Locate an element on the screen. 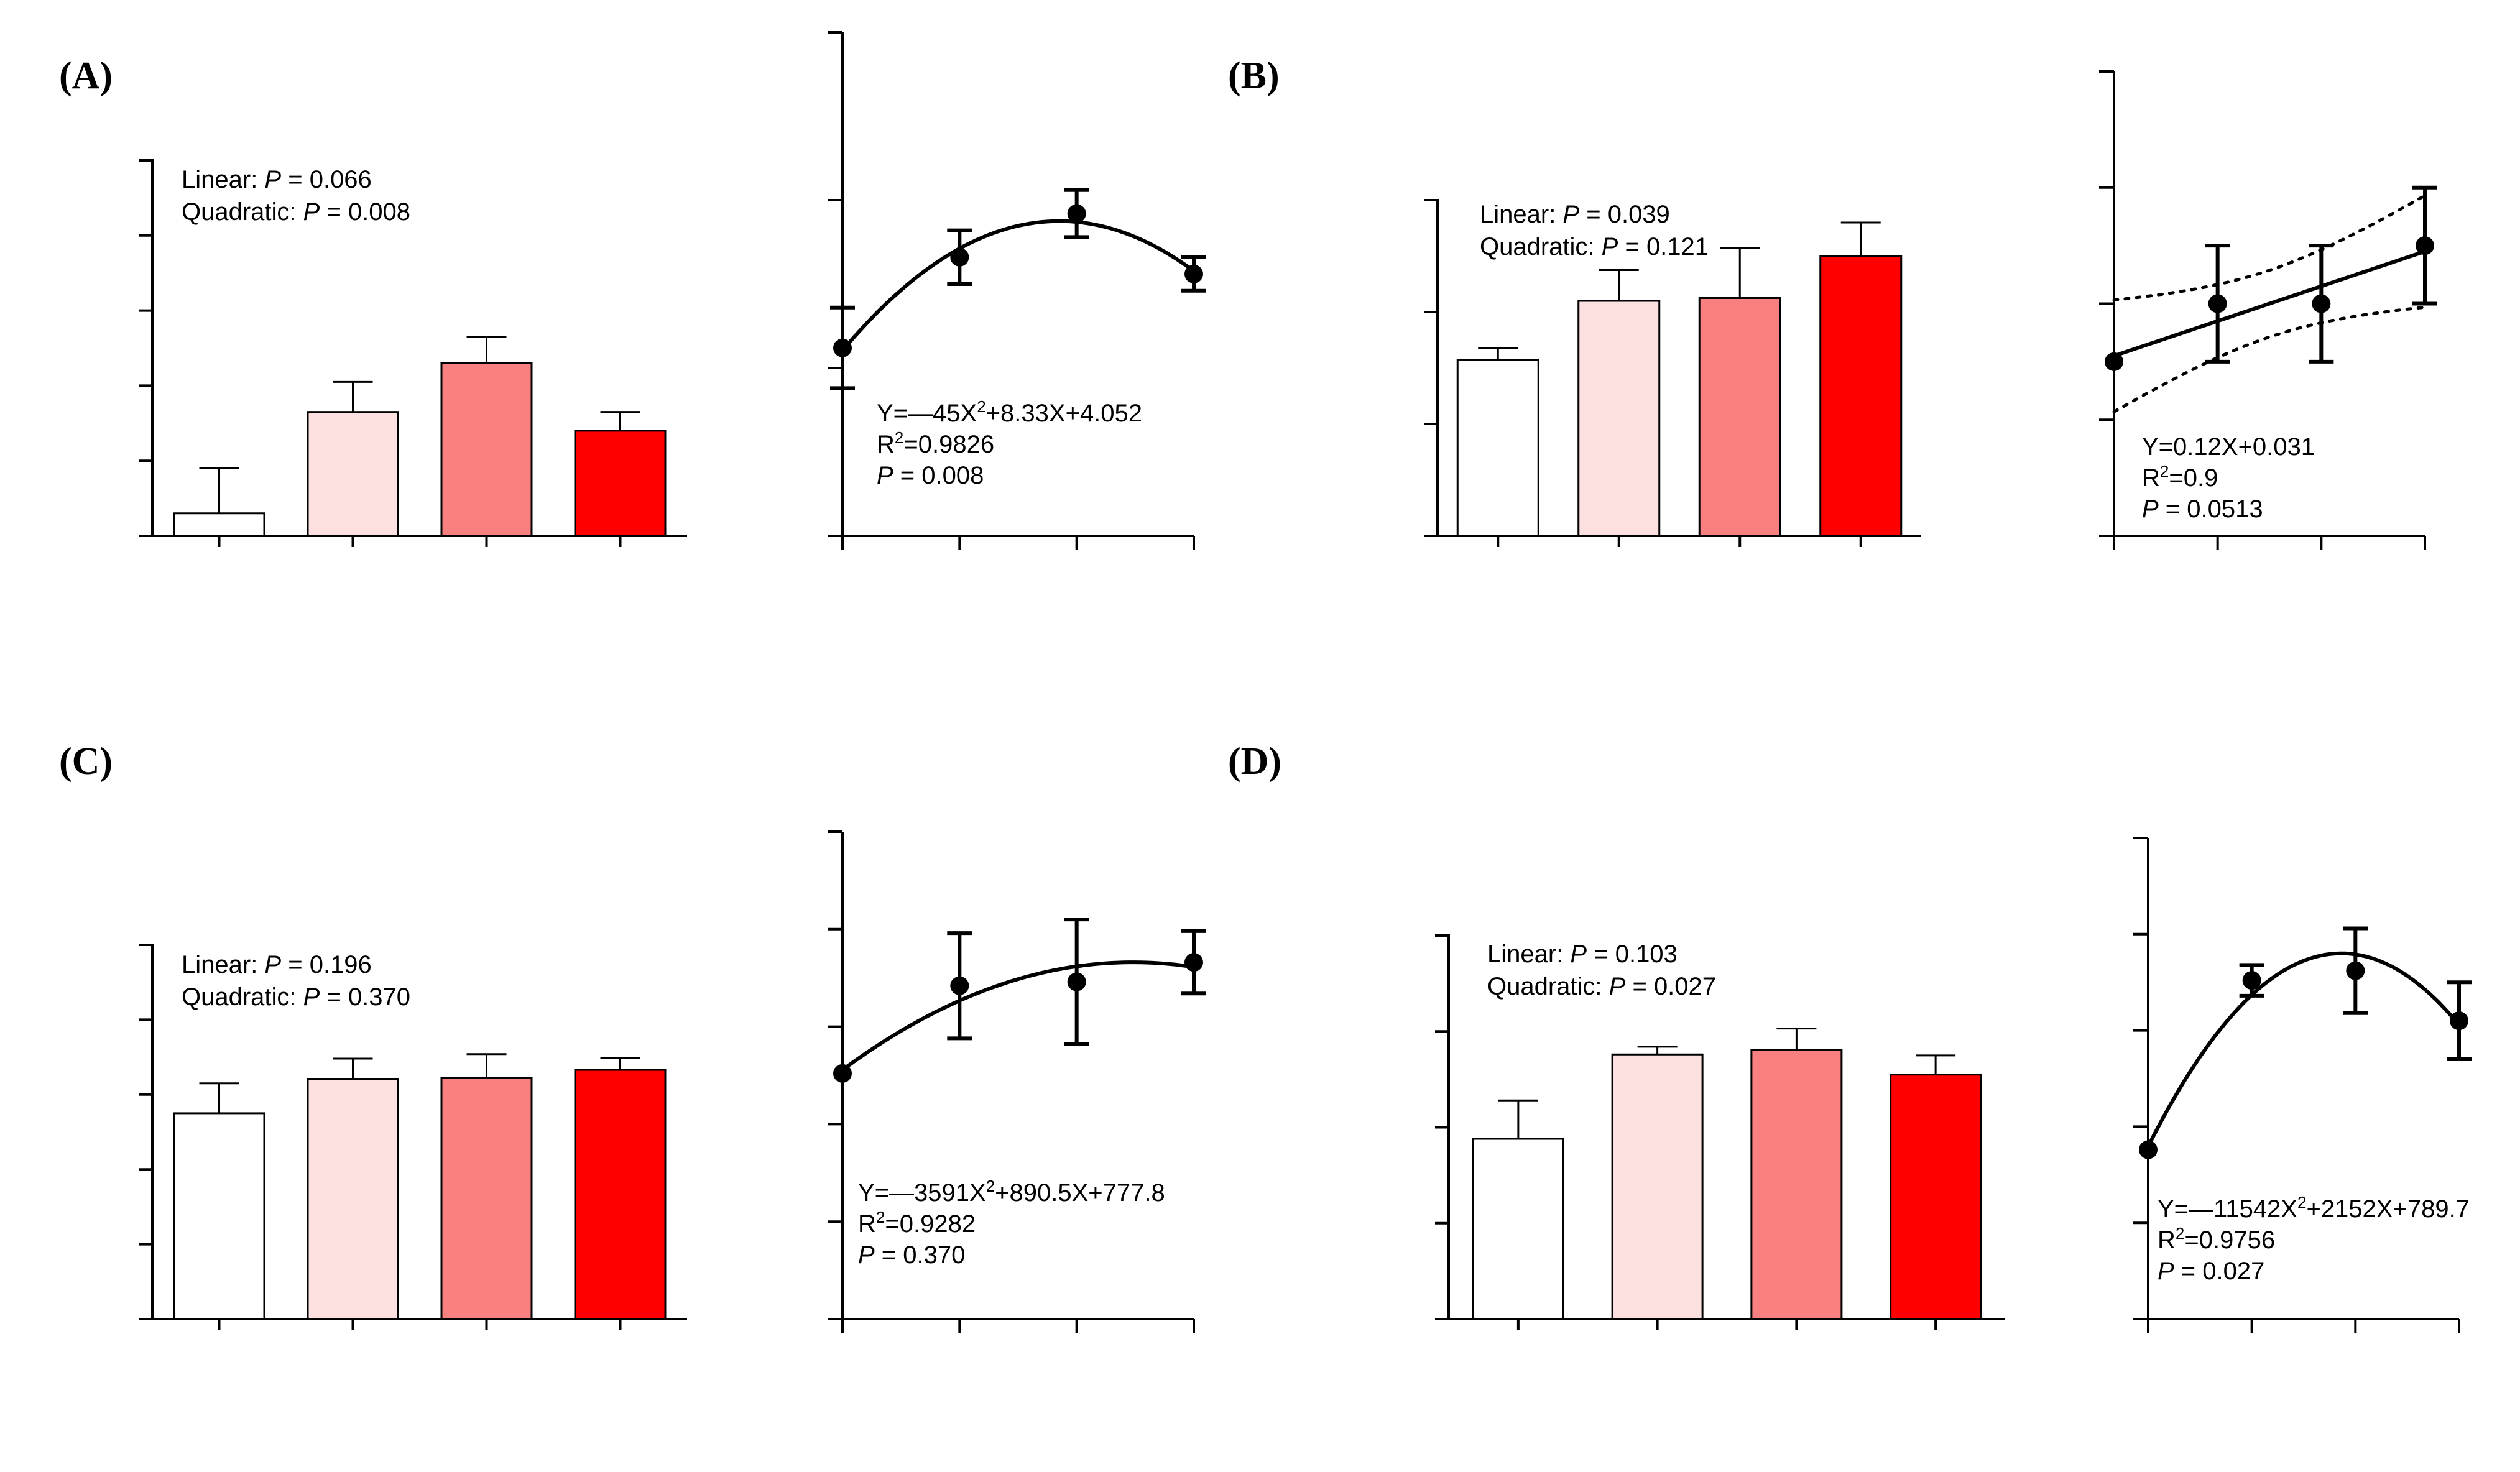  fit-p-value: P = 0.008 is located at coordinates (931, 475).